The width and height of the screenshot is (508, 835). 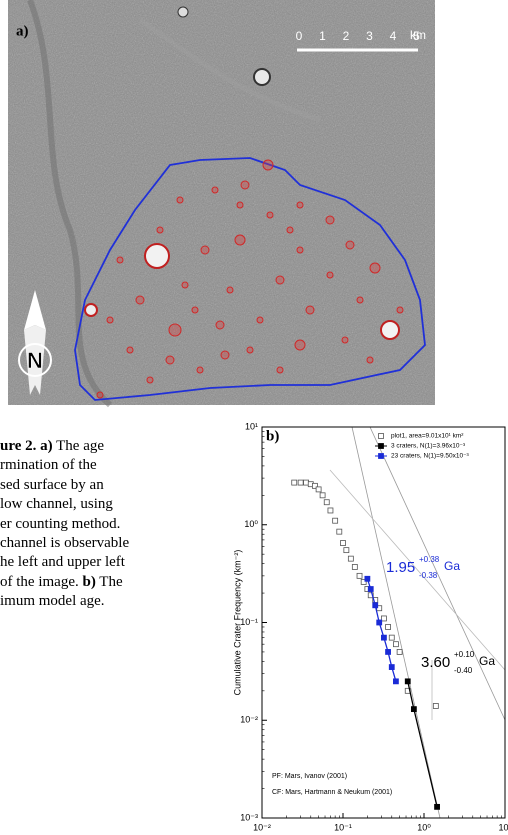 I want to click on caption-text: The, so click(x=109, y=581).